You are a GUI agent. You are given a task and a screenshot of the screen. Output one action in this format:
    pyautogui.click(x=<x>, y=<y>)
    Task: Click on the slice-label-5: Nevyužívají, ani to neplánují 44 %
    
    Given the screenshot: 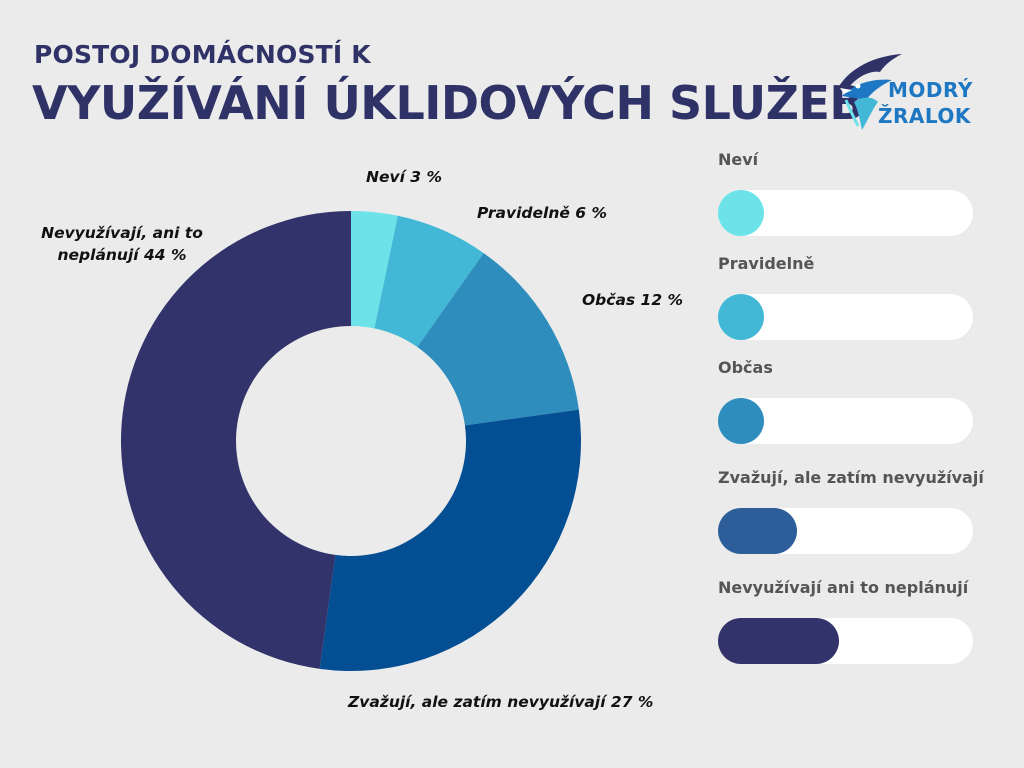 What is the action you would take?
    pyautogui.click(x=122, y=244)
    